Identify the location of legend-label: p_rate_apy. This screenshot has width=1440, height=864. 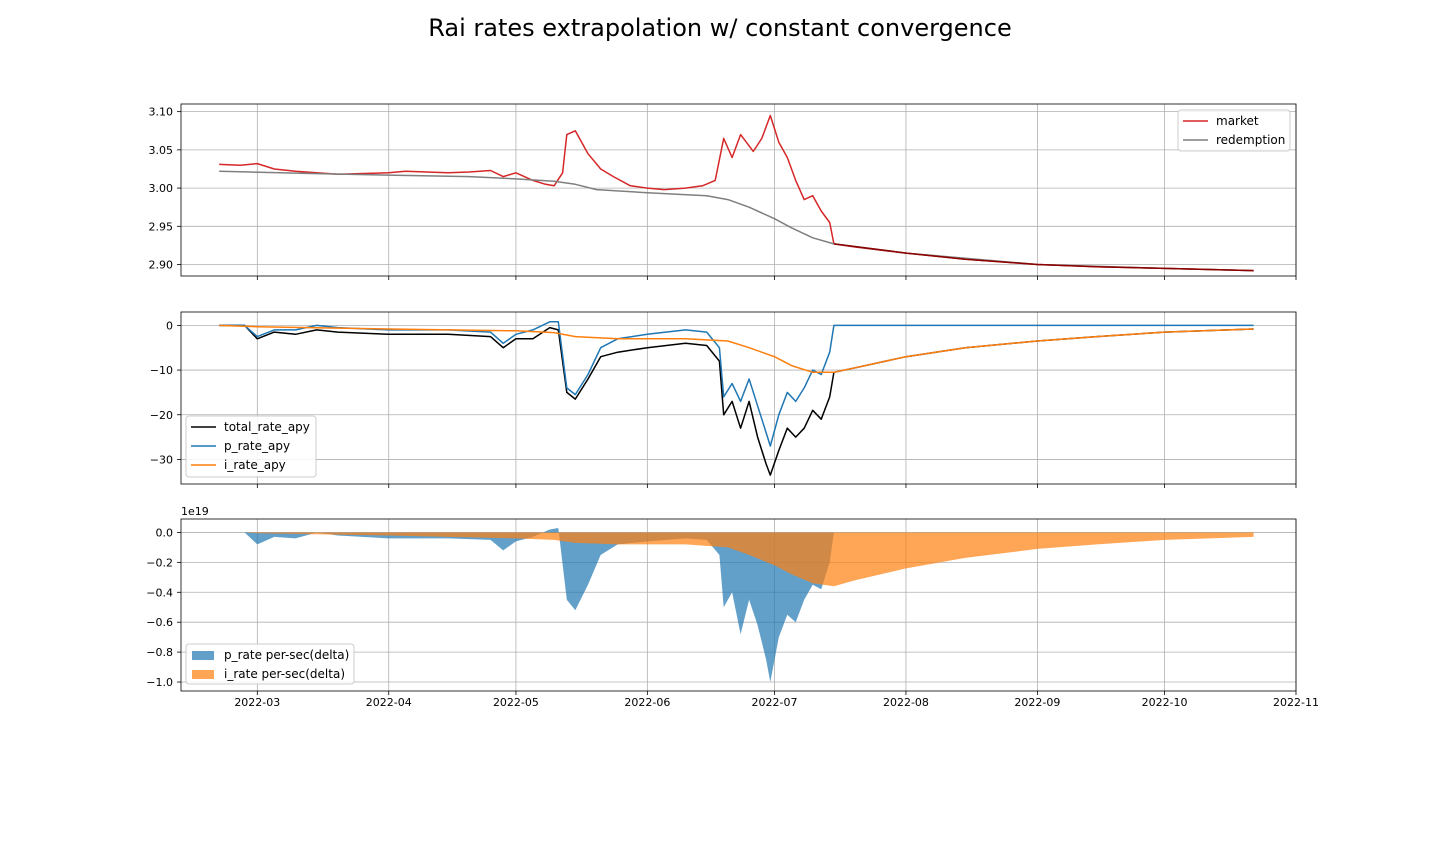
(257, 446).